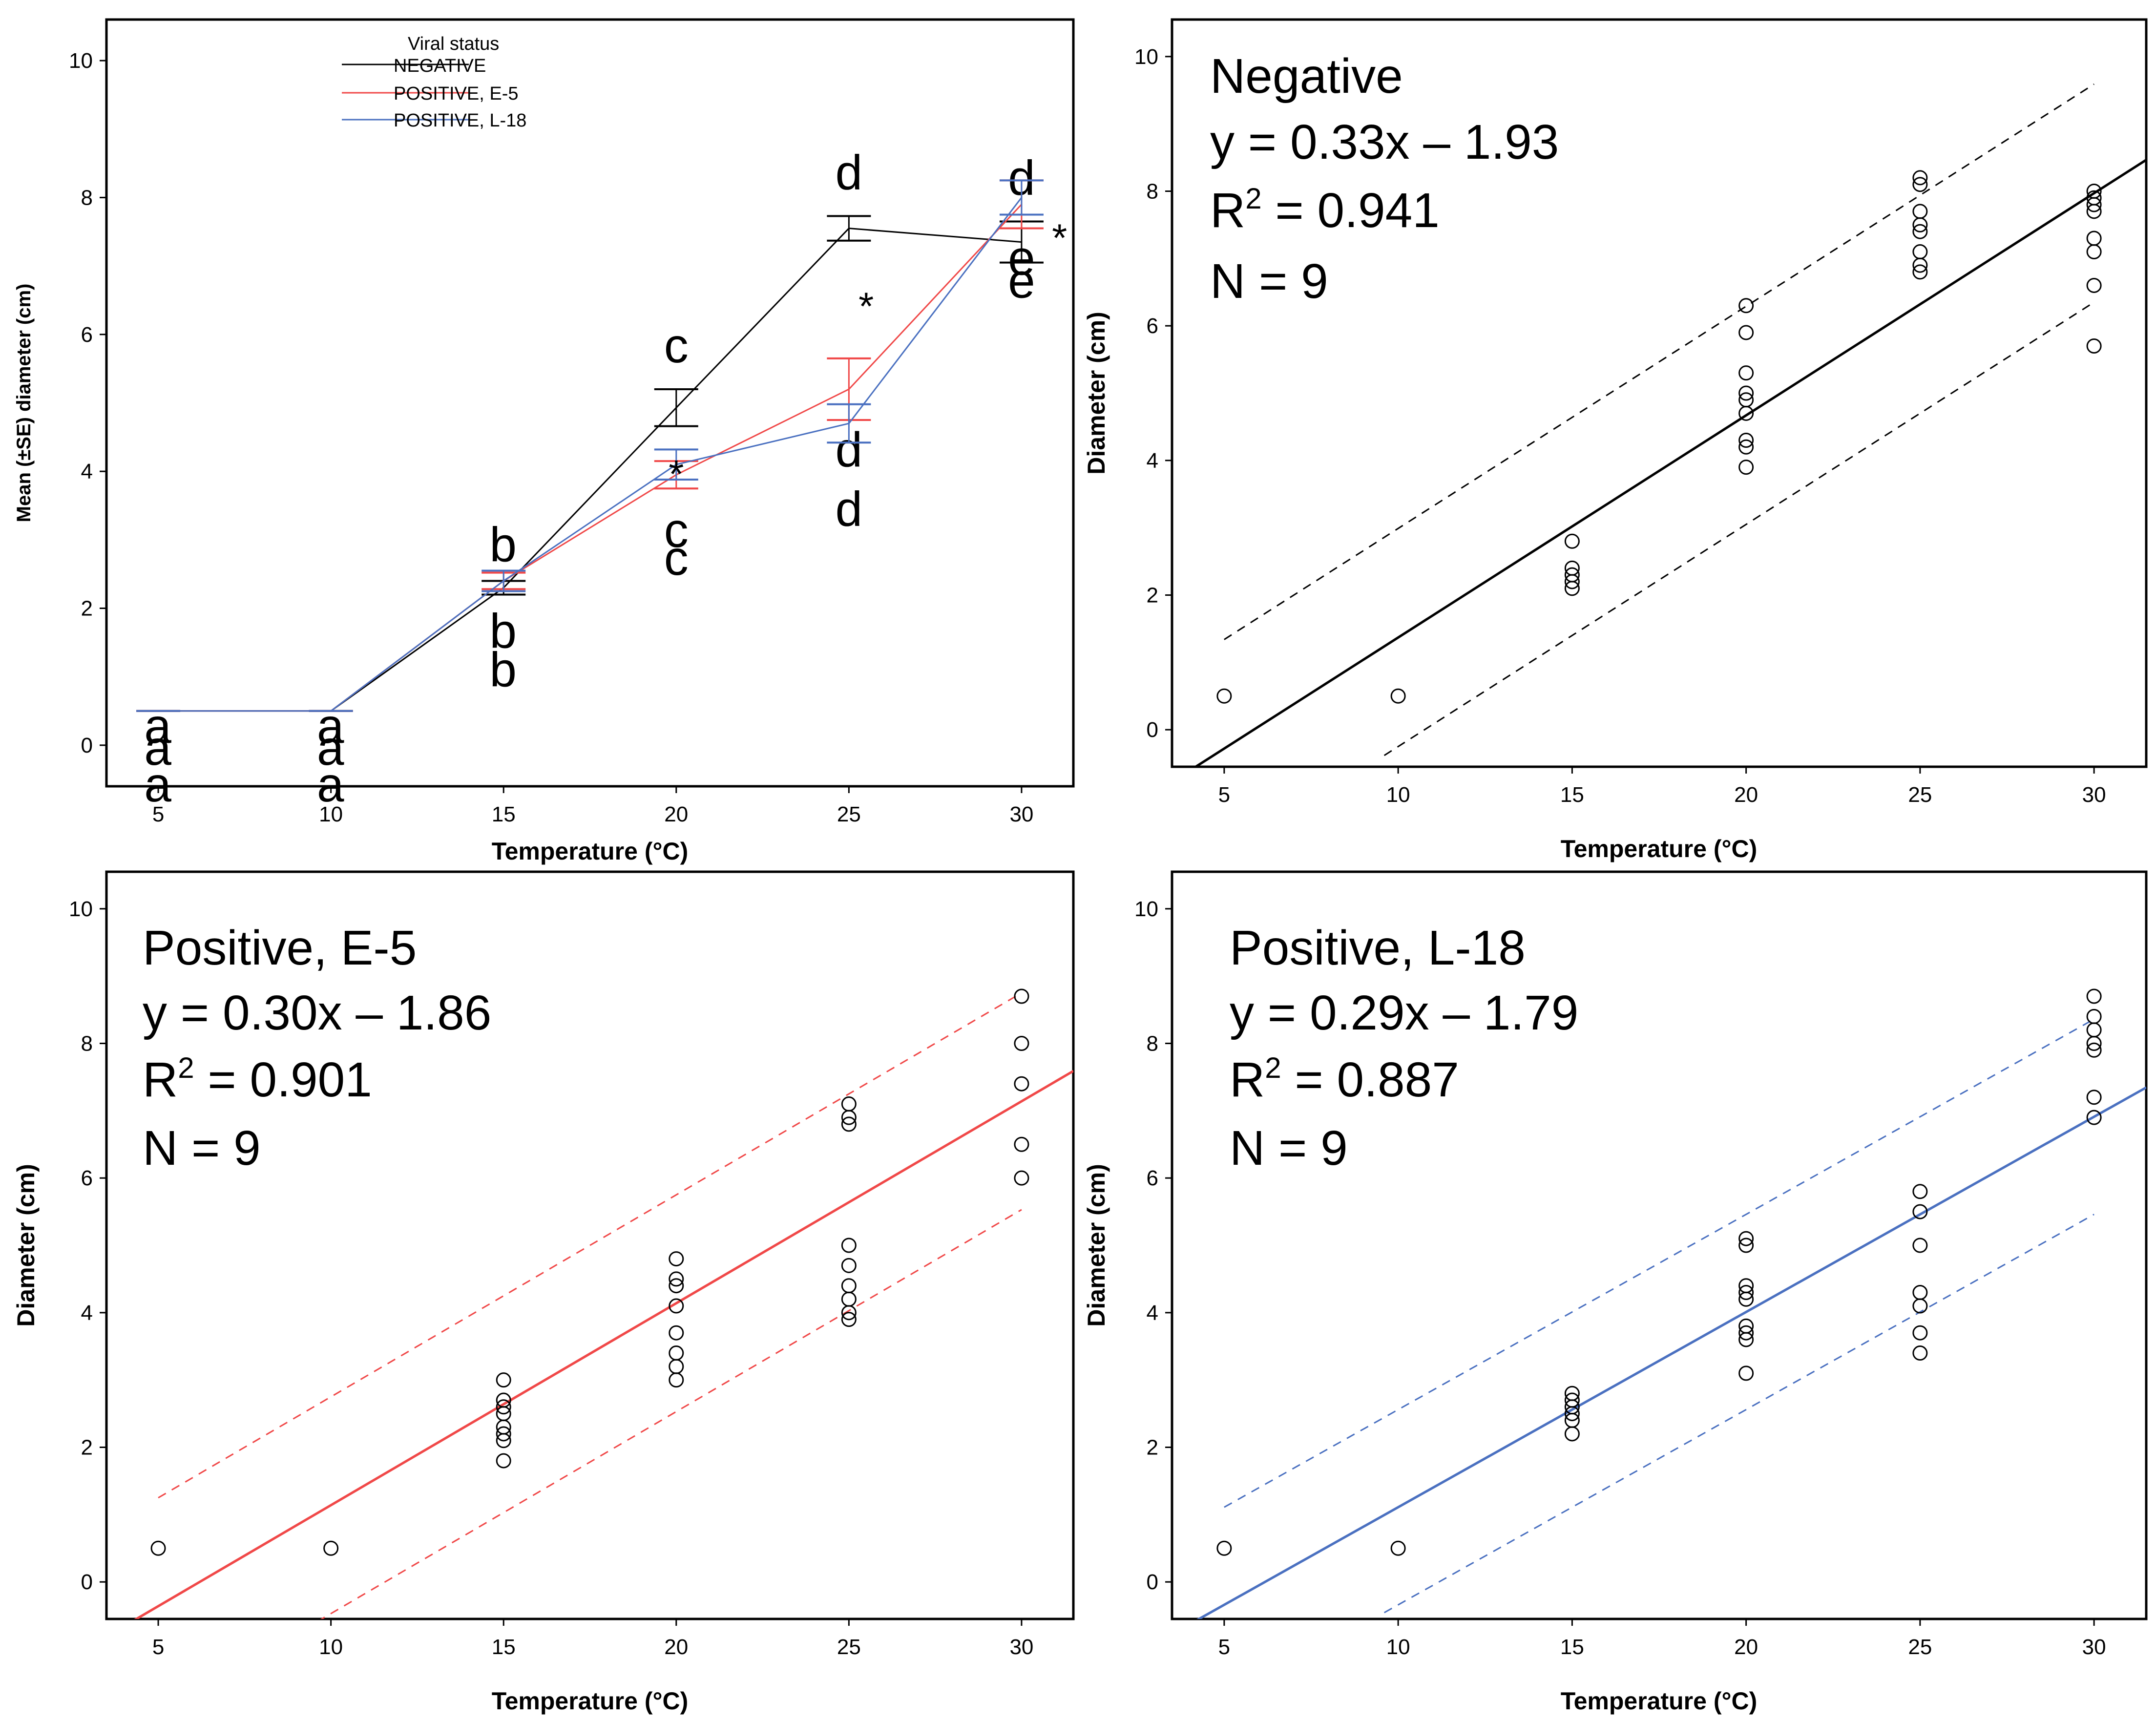 This screenshot has height=1722, width=2156. What do you see at coordinates (1370, 1079) in the screenshot?
I see `r-squared-value: = 0.887` at bounding box center [1370, 1079].